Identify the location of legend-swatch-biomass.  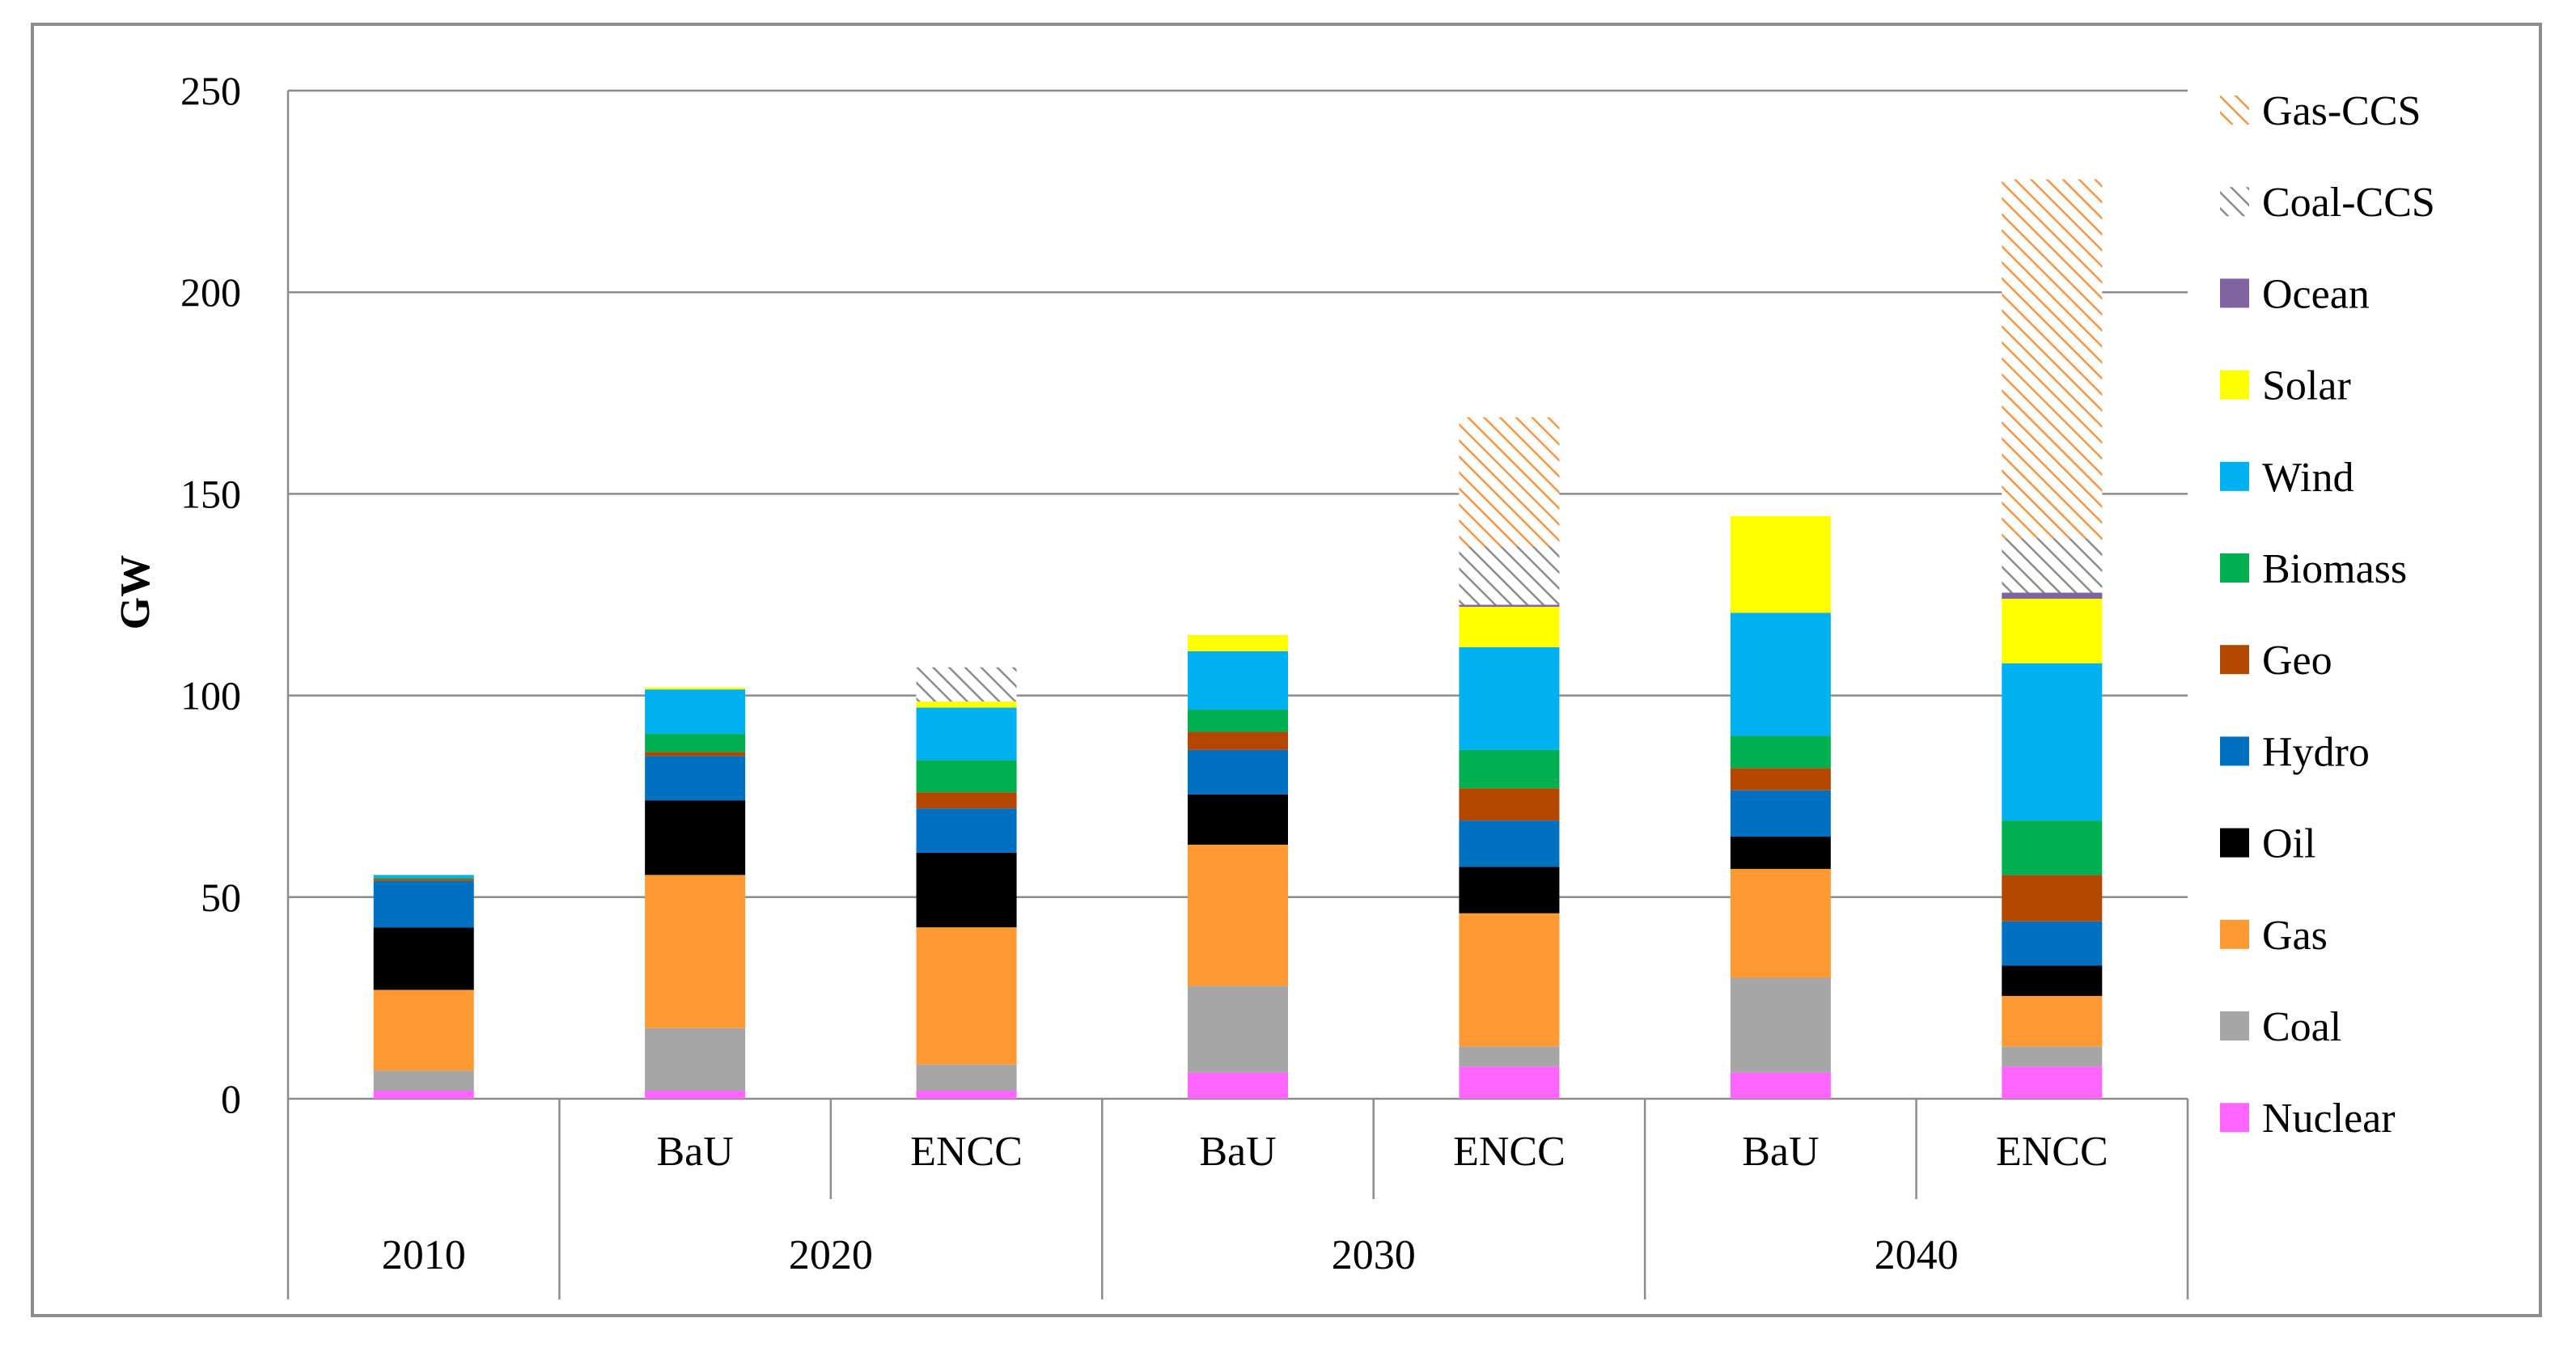
(2234, 568).